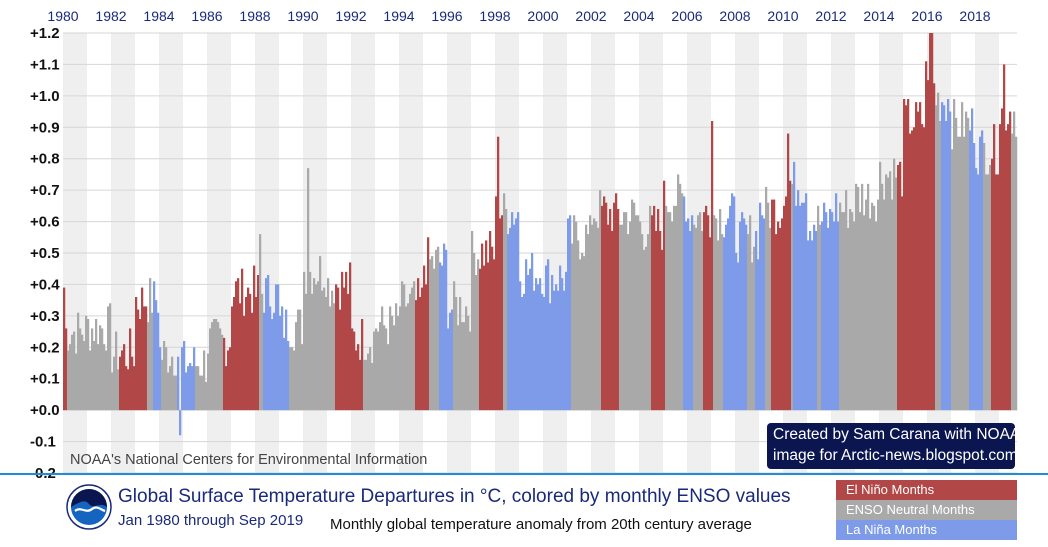  Describe the element at coordinates (302, 16) in the screenshot. I see `x-tick-label: 1990` at that location.